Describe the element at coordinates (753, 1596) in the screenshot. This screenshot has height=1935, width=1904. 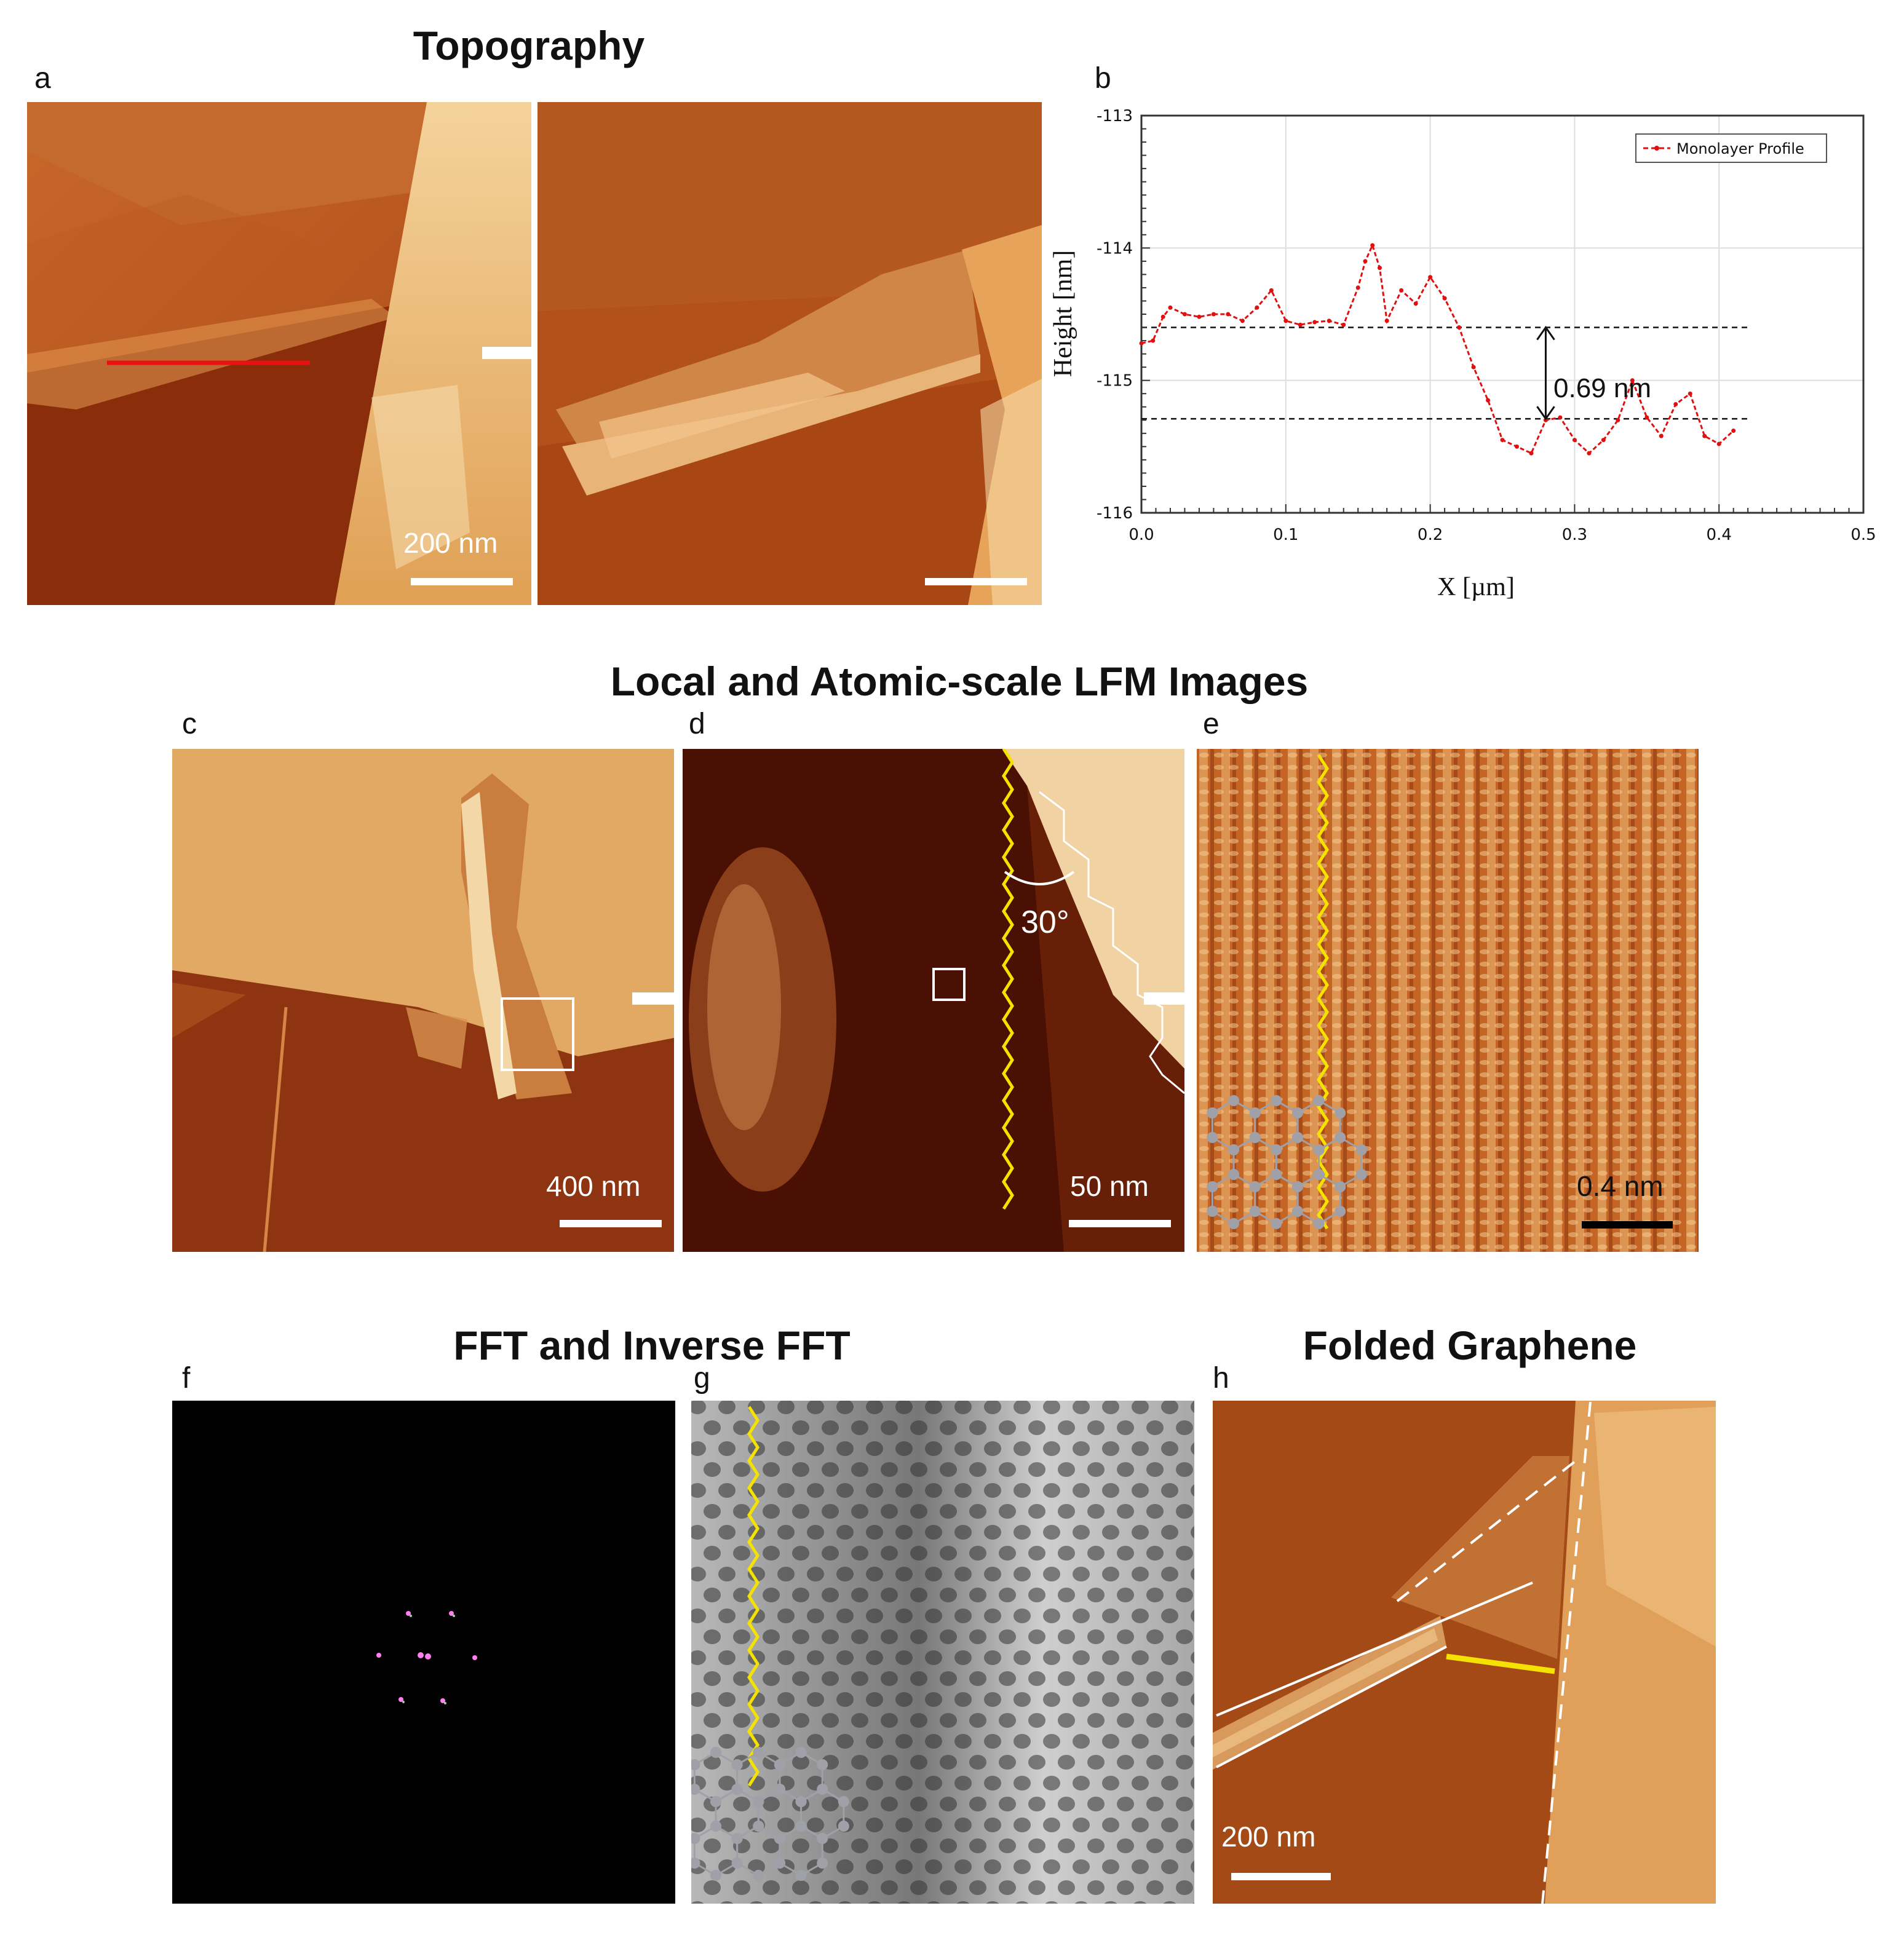
I see `zigzag-edge-line` at that location.